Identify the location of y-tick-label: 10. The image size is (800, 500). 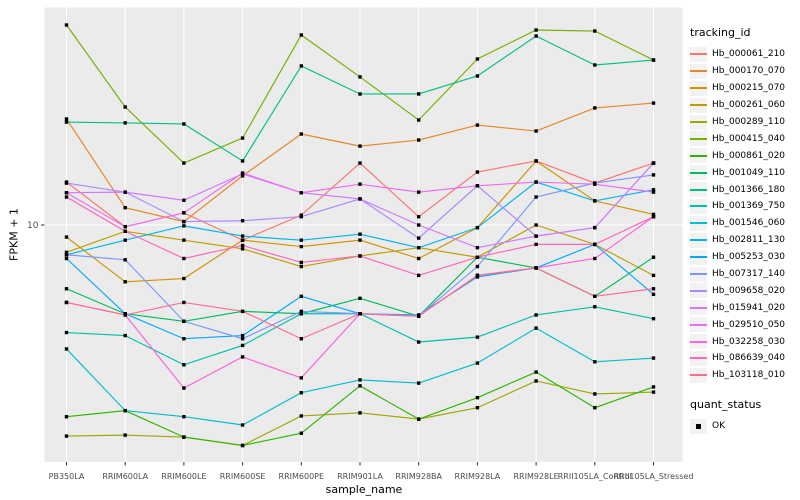
(33, 226).